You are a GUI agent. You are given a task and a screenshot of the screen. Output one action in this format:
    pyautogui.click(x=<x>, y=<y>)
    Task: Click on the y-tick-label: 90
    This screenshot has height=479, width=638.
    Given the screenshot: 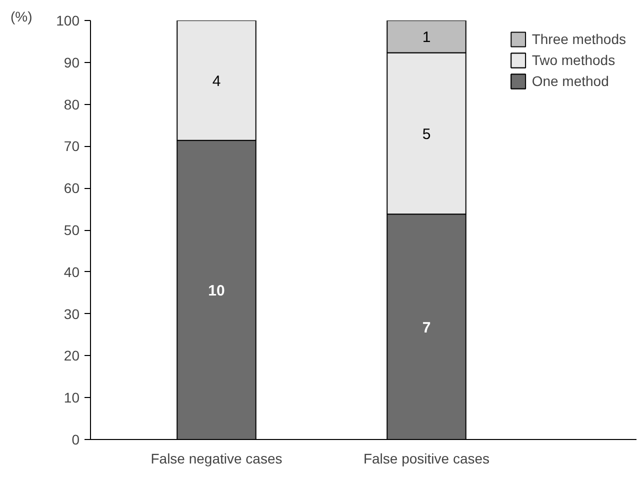 What is the action you would take?
    pyautogui.click(x=72, y=62)
    